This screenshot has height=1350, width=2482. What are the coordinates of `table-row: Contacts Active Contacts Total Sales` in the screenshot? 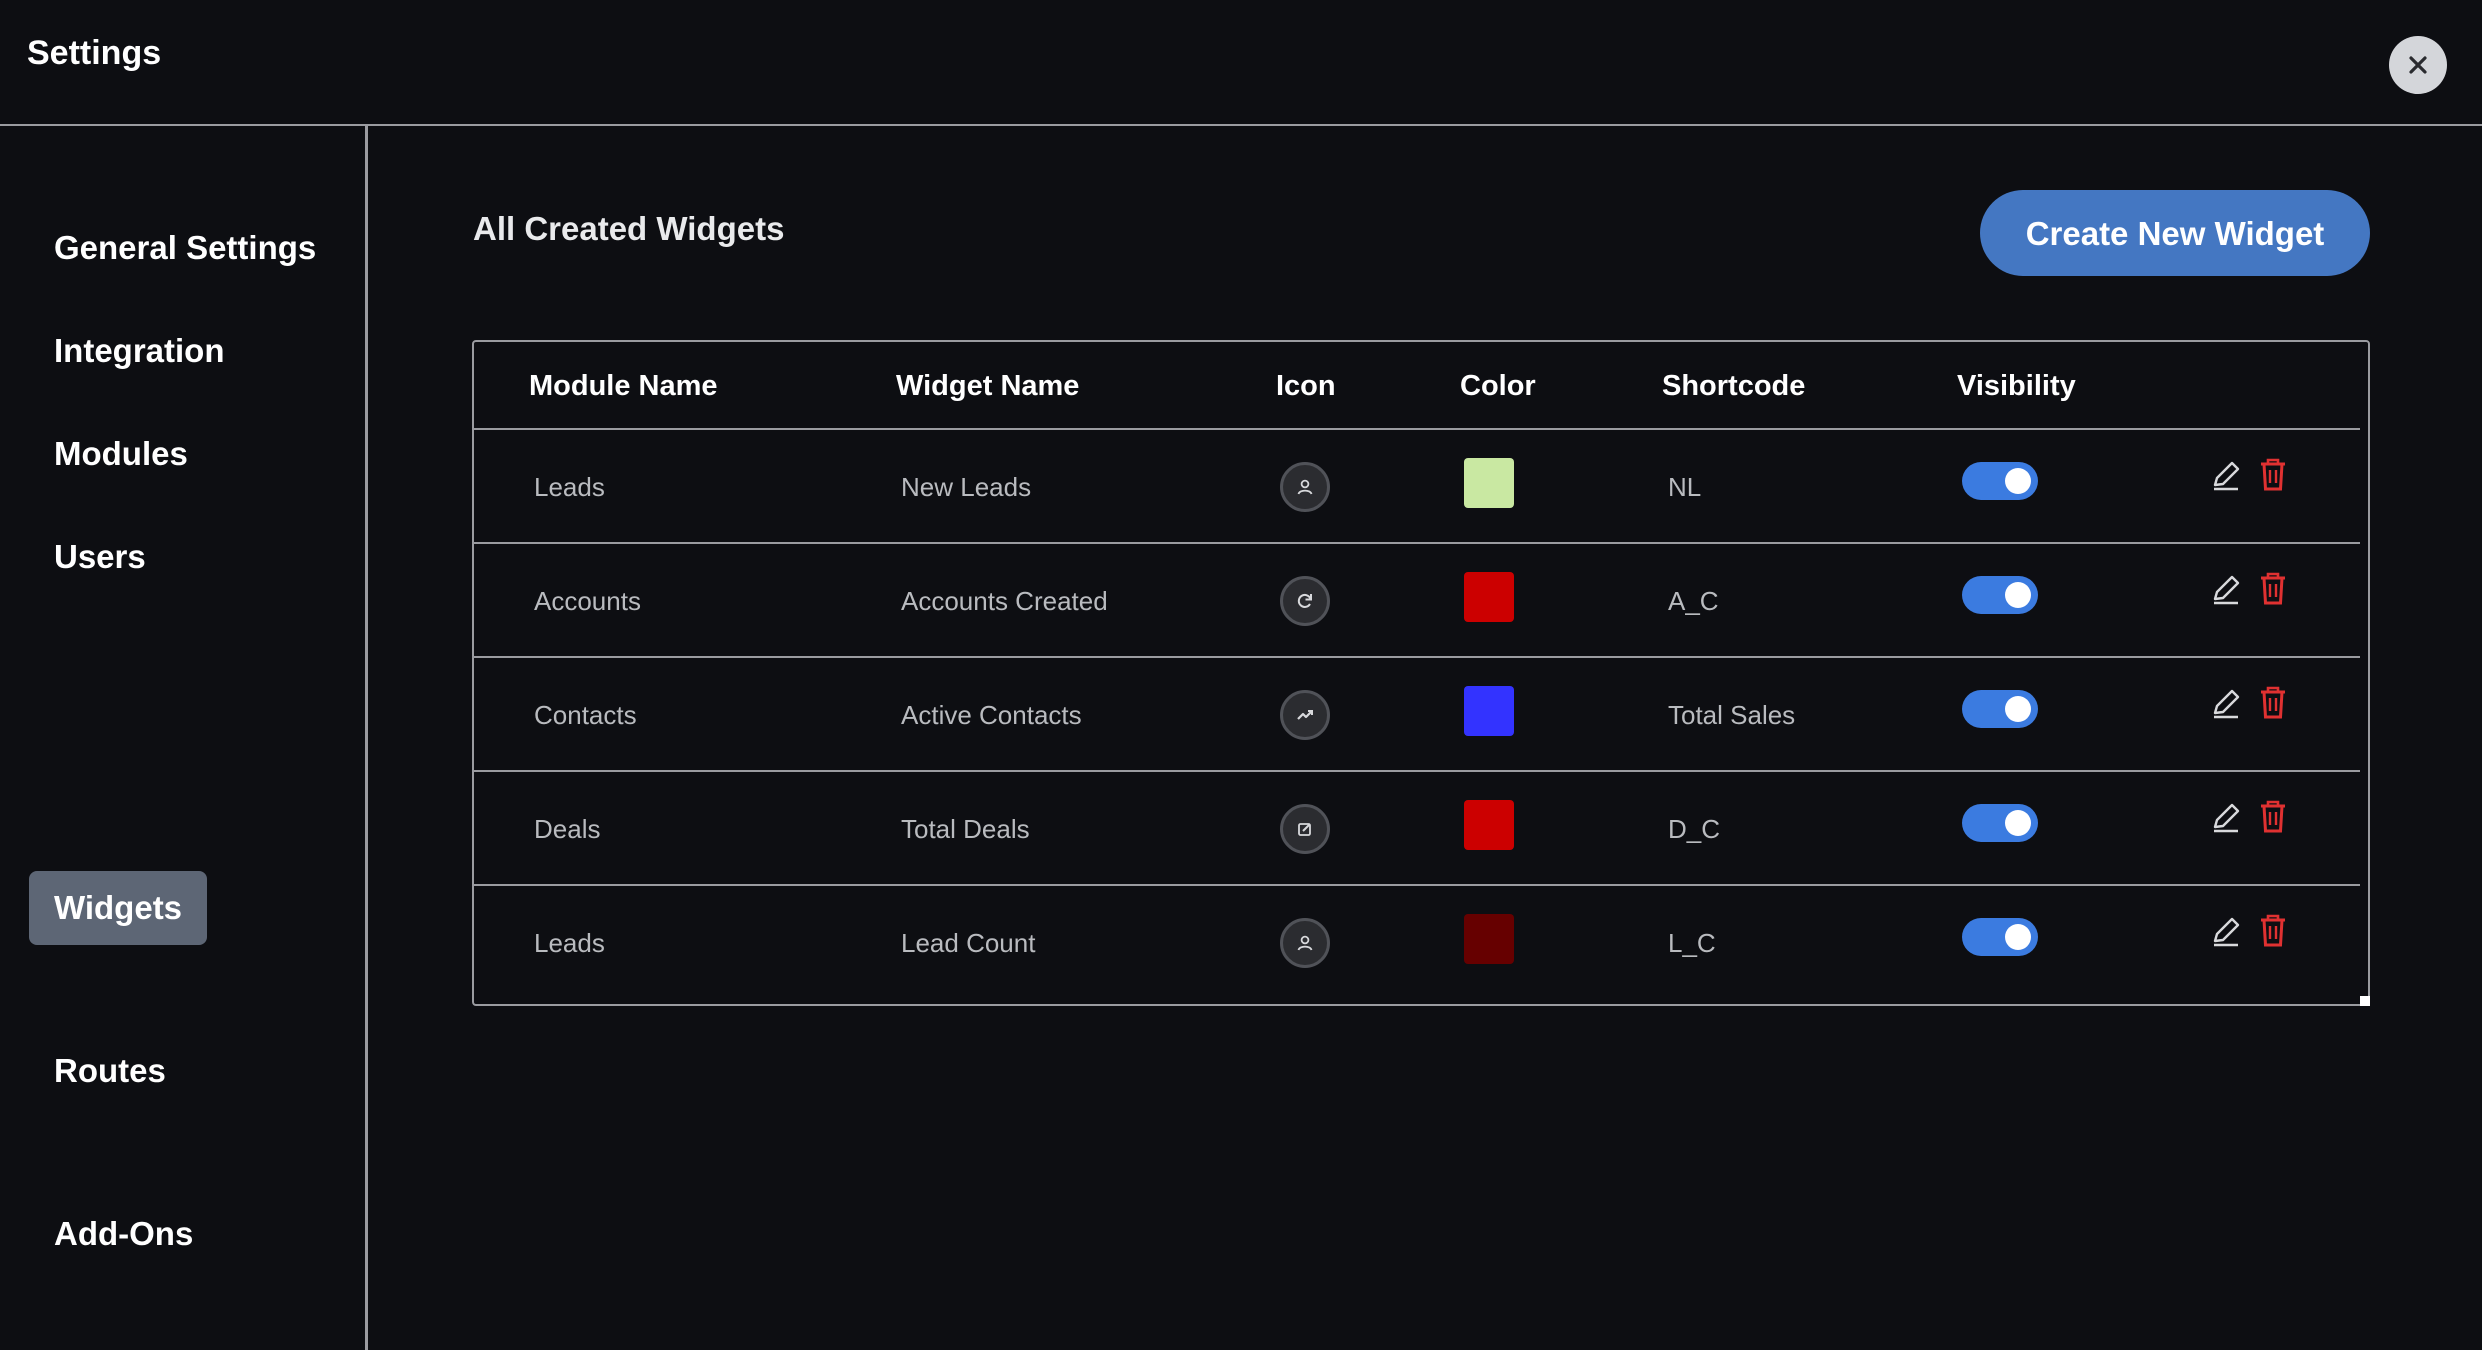 It's located at (1417, 715).